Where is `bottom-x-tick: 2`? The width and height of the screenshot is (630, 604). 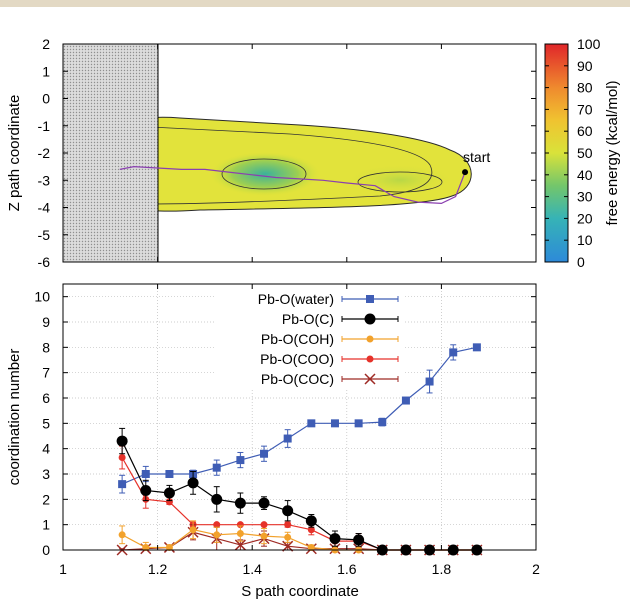 bottom-x-tick: 2 is located at coordinates (536, 569).